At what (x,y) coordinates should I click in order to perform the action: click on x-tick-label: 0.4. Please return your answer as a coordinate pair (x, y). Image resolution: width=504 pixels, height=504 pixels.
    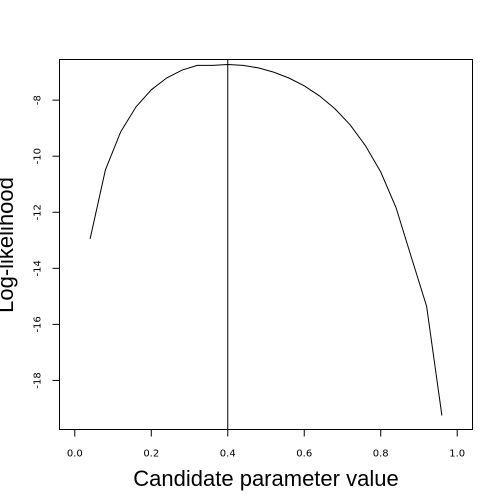
    Looking at the image, I should click on (228, 454).